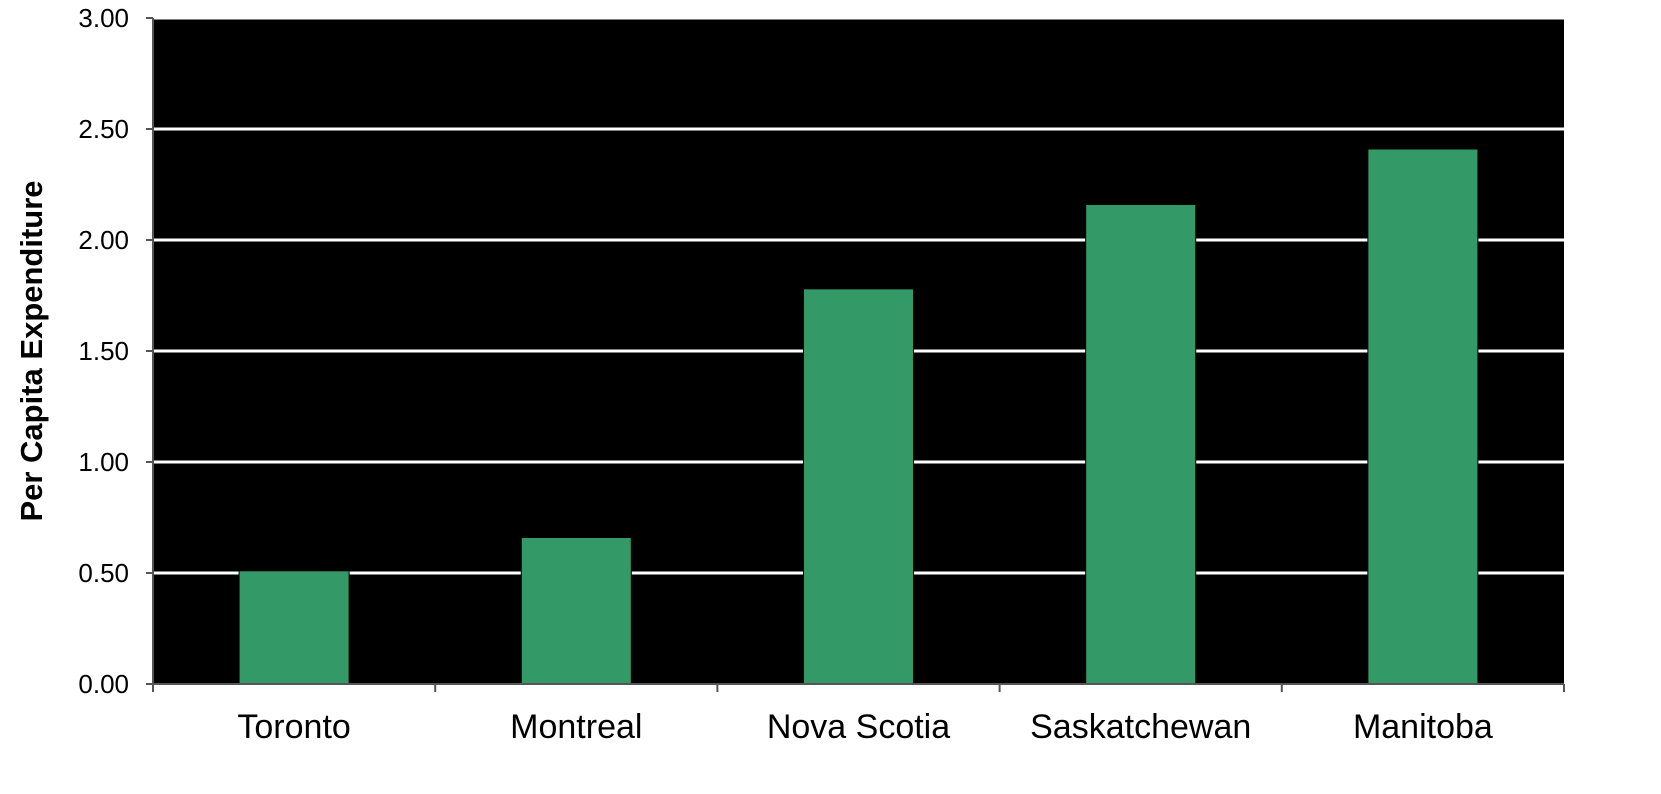 This screenshot has height=794, width=1661. What do you see at coordinates (576, 727) in the screenshot?
I see `x-tick-label: Montreal` at bounding box center [576, 727].